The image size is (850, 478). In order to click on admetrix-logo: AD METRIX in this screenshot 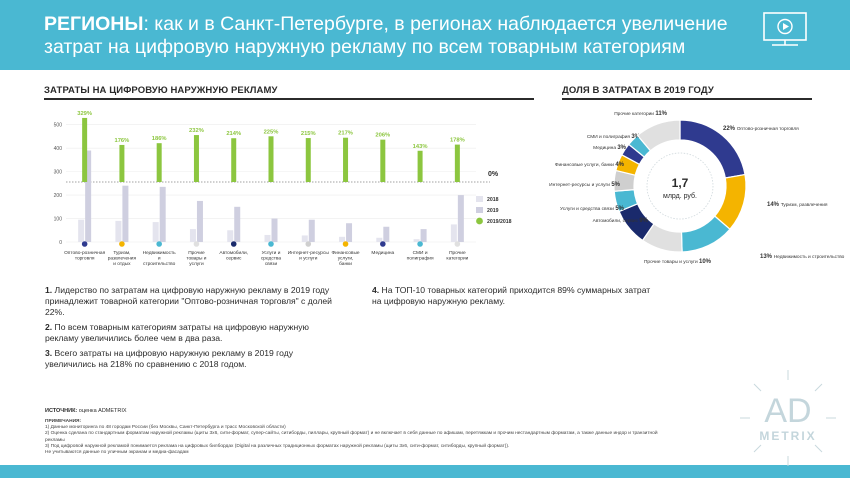, I will do `click(788, 418)`.